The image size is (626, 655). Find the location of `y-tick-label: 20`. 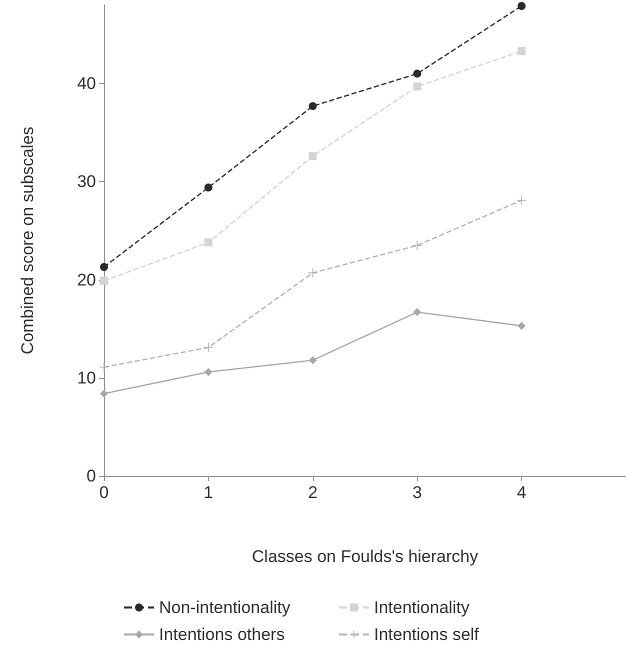

y-tick-label: 20 is located at coordinates (86, 280).